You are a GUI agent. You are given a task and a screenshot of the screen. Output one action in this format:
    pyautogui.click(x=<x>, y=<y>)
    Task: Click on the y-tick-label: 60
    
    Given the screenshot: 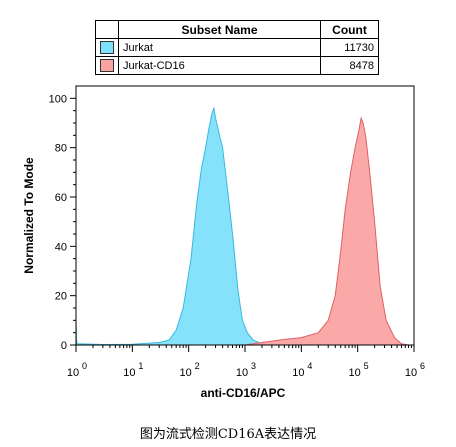 What is the action you would take?
    pyautogui.click(x=61, y=198)
    